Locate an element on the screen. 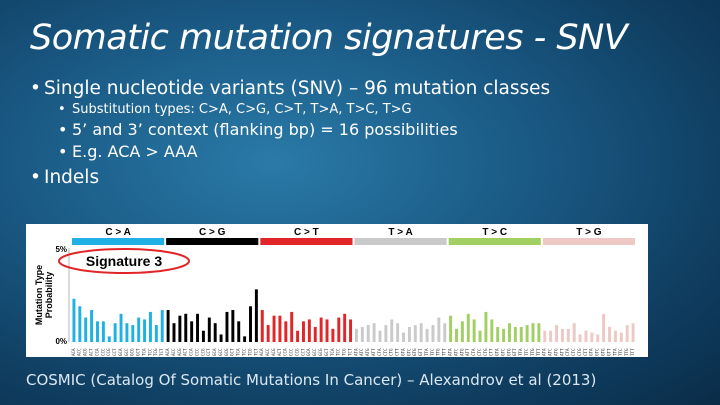  context-tick-label: TCG is located at coordinates (155, 352).